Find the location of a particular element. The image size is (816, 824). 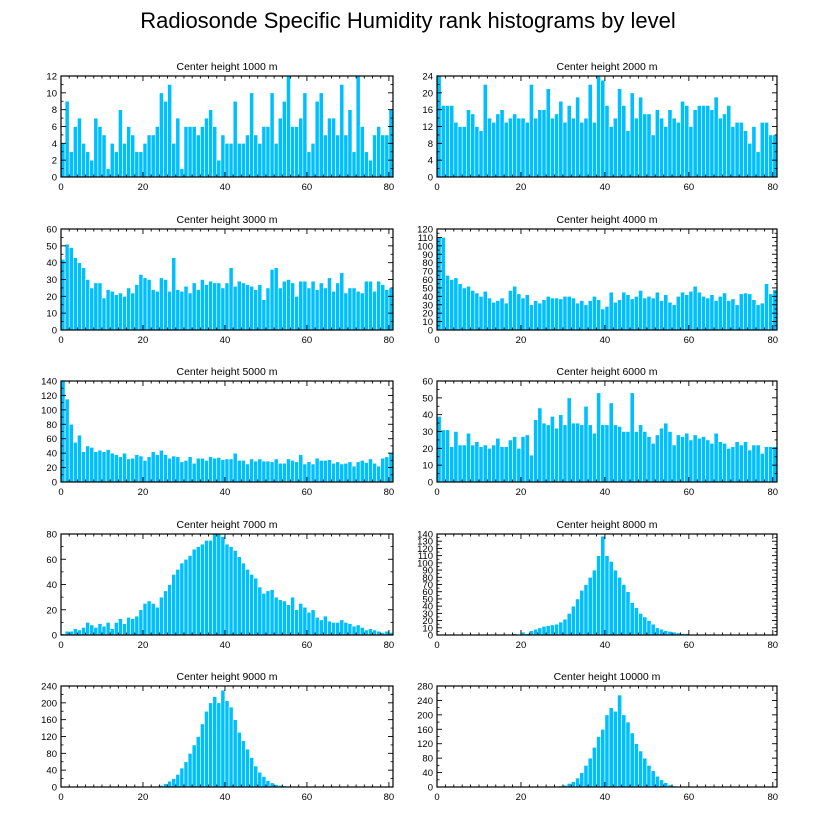

y-tick-label: 70 is located at coordinates (427, 272).